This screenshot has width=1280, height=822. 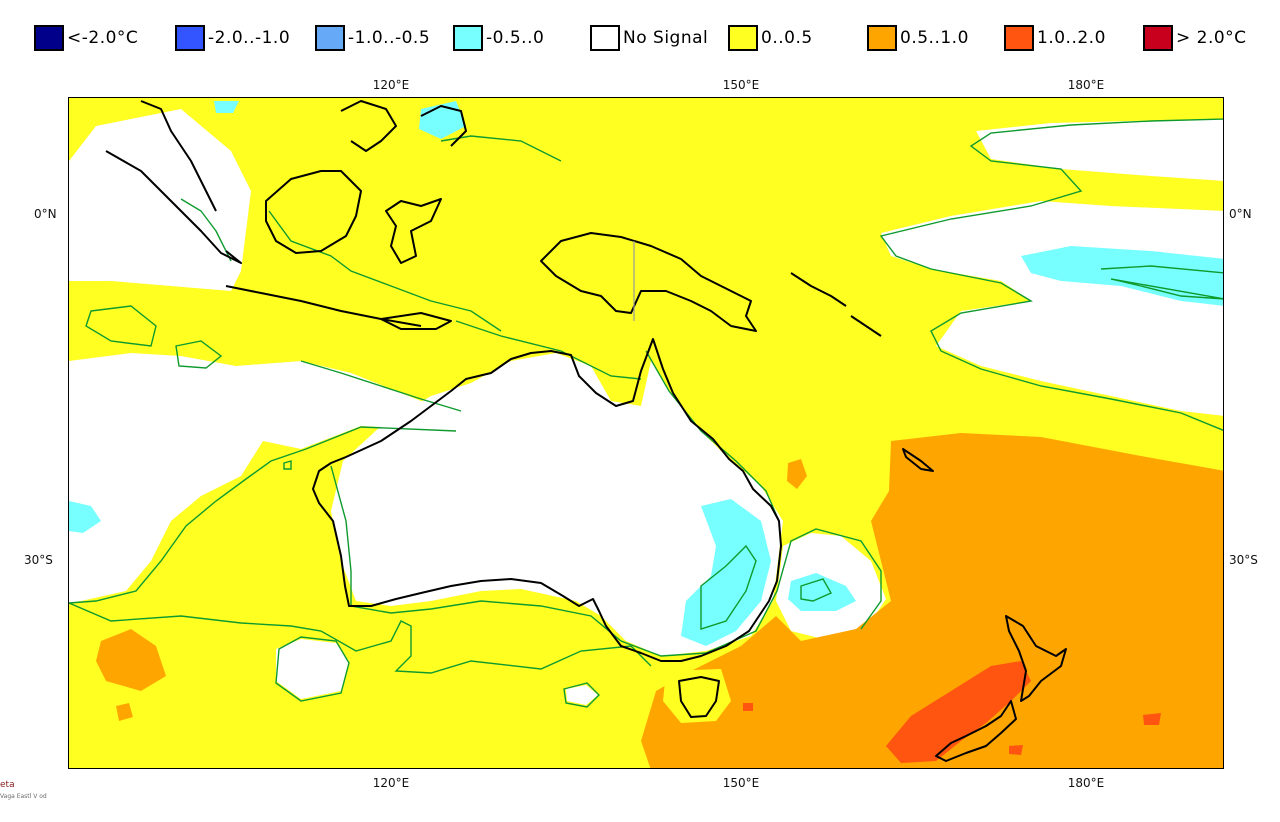 I want to click on no-signal-pacific-north, so click(x=1099, y=150).